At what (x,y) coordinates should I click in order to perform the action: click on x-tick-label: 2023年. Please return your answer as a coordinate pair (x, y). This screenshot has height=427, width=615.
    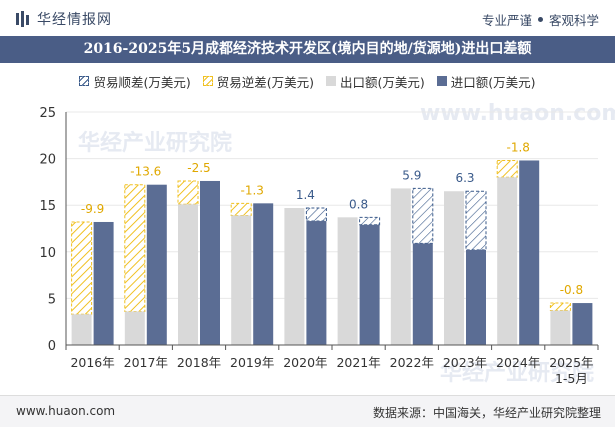
    Looking at the image, I should click on (465, 362).